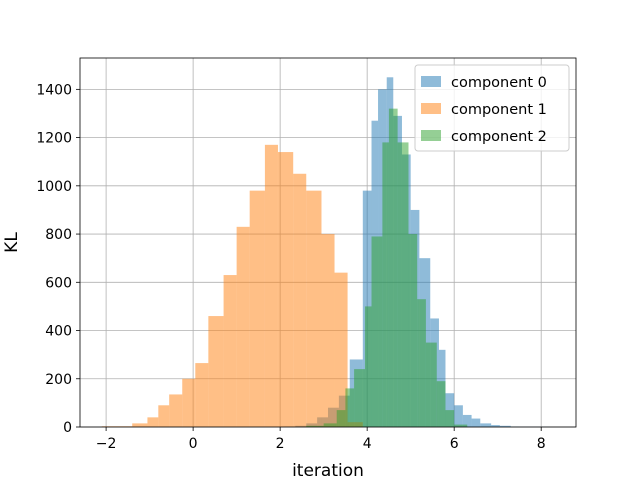  Describe the element at coordinates (321, 439) in the screenshot. I see `x-axis-ticks: −2 0 2 4 6 8` at that location.